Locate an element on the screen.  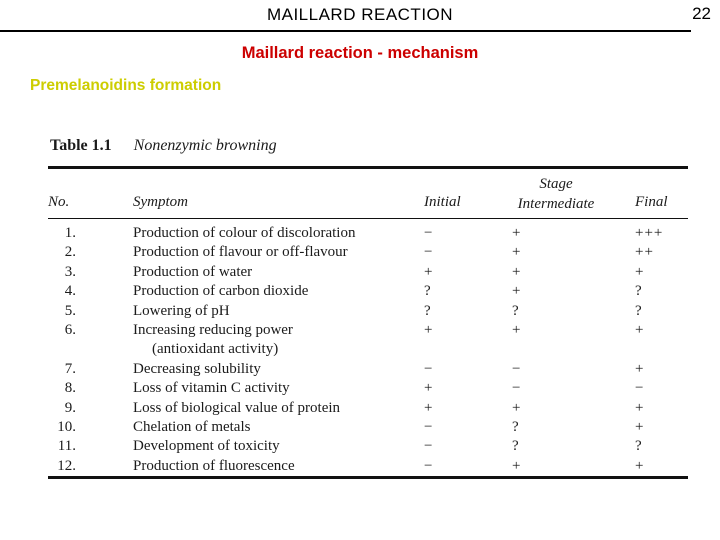
table-row: 7. Decreasing solubility − − + is located at coordinates (368, 369).